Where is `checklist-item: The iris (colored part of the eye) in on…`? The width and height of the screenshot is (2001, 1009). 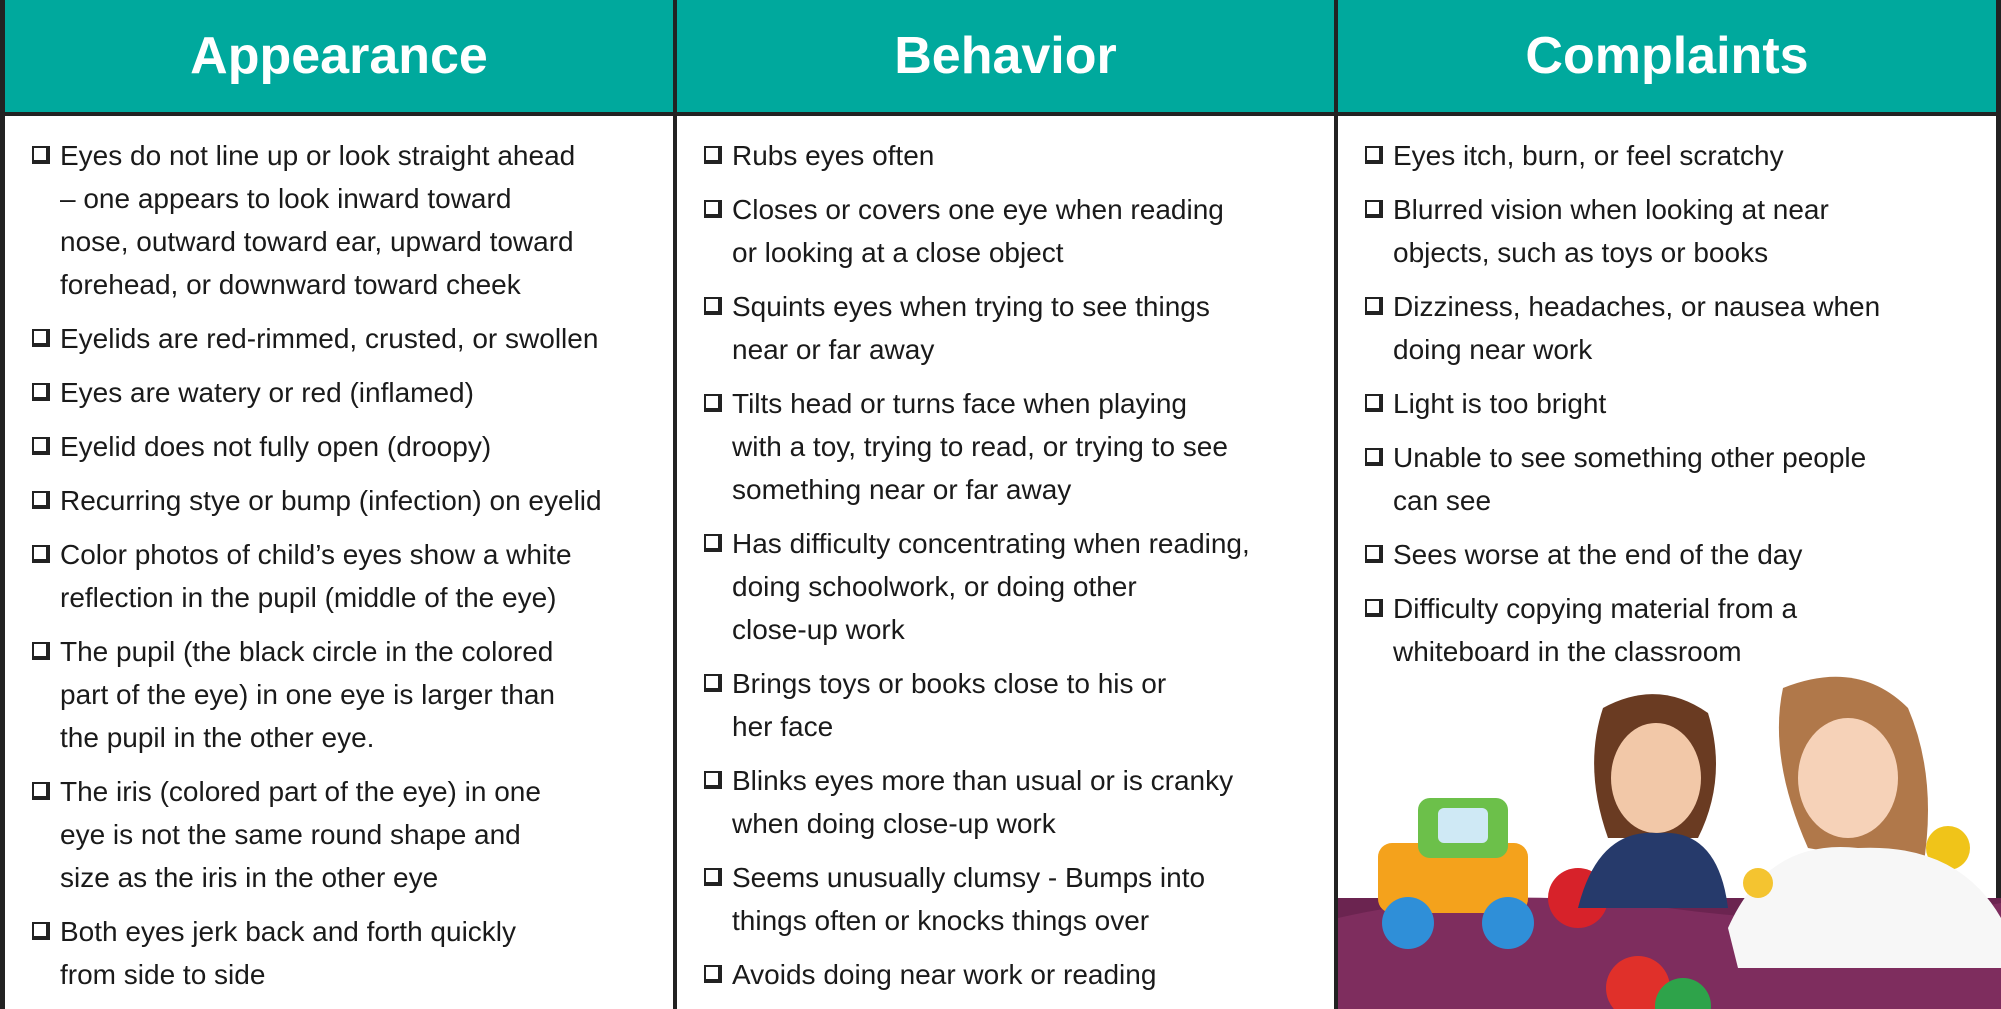
checklist-item: The iris (colored part of the eye) in on… is located at coordinates (351, 834).